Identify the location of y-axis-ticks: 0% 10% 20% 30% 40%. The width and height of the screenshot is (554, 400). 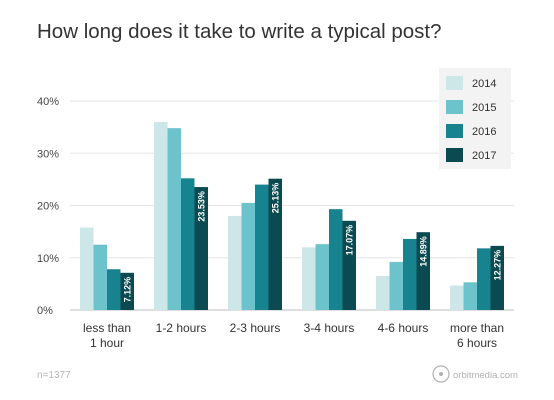
(48, 206).